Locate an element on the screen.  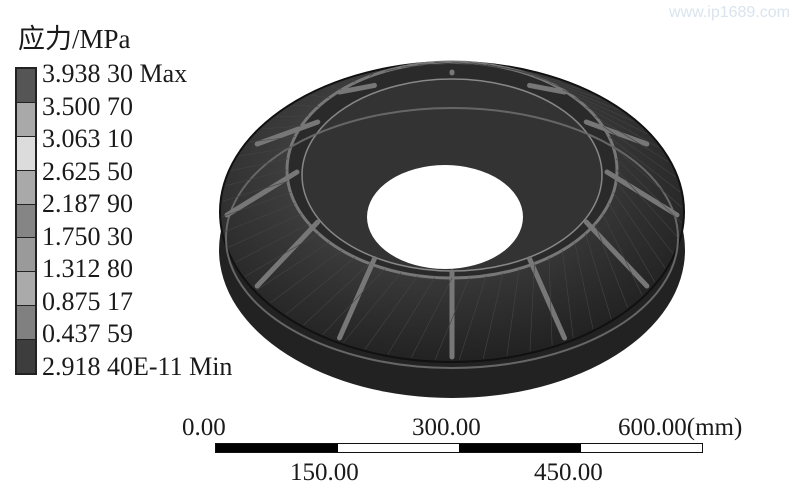
legend-label: 3.938 30 Max is located at coordinates (115, 73).